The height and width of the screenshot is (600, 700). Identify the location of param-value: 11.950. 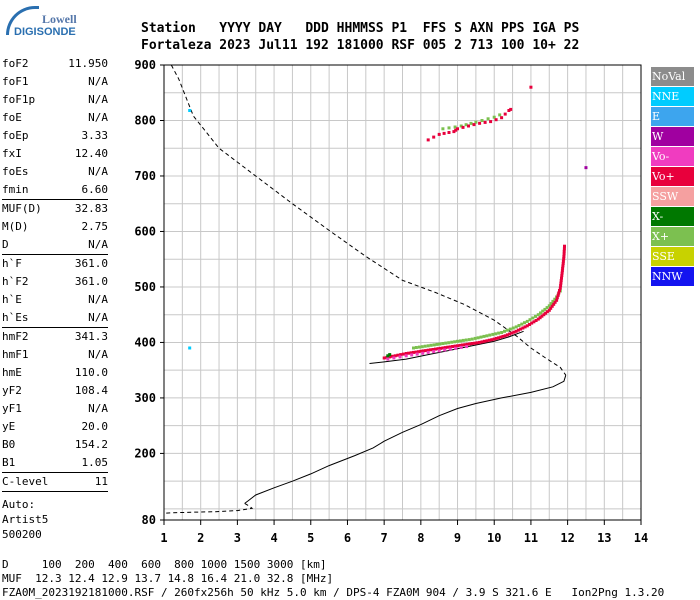
(88, 63).